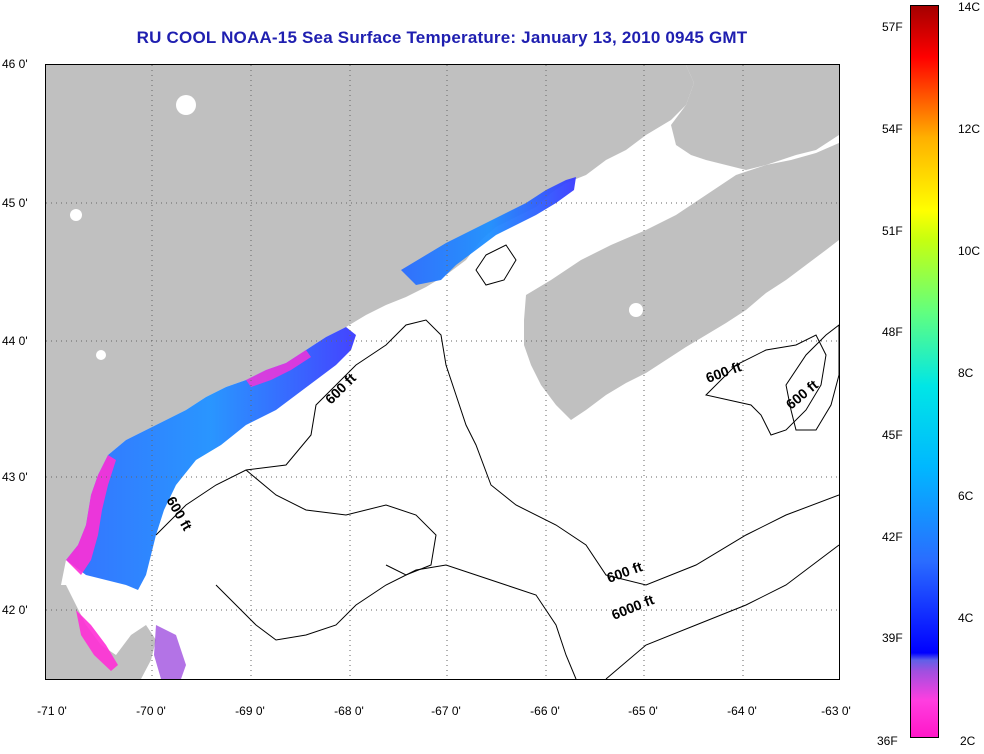 The width and height of the screenshot is (984, 754). What do you see at coordinates (15, 203) in the screenshot?
I see `lat-label-45: 45 0'` at bounding box center [15, 203].